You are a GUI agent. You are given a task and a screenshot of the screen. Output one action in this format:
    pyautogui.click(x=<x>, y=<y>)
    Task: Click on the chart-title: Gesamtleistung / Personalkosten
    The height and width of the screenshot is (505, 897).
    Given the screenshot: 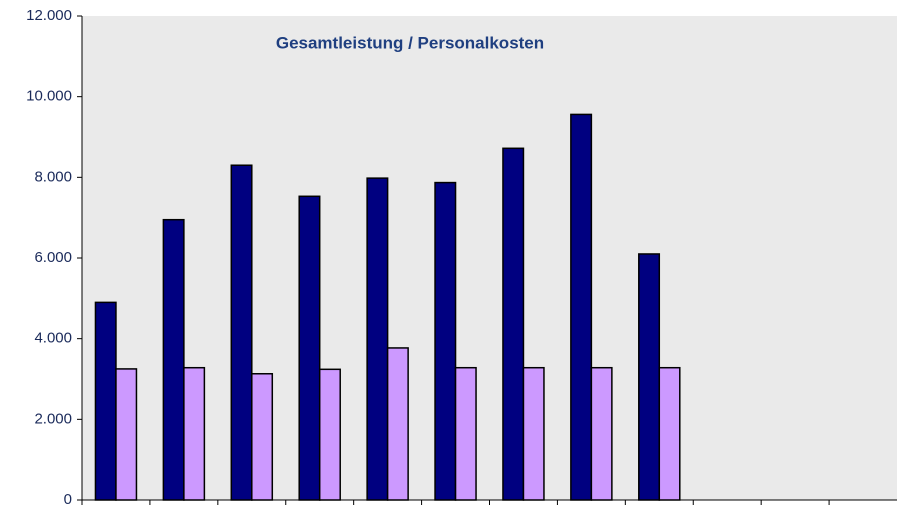 What is the action you would take?
    pyautogui.click(x=410, y=42)
    